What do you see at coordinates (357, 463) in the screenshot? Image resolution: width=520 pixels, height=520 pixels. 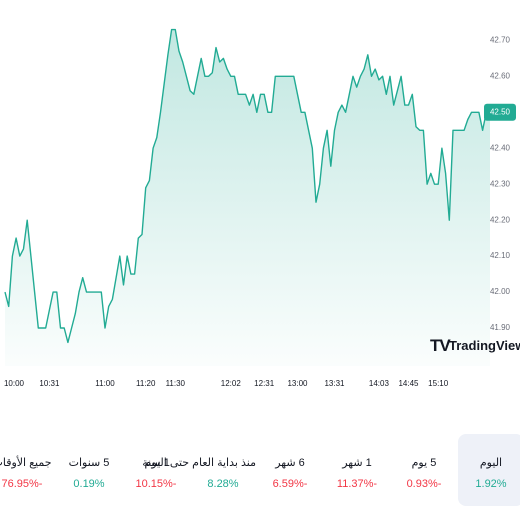 I see `period-label: 1 شهر` at bounding box center [357, 463].